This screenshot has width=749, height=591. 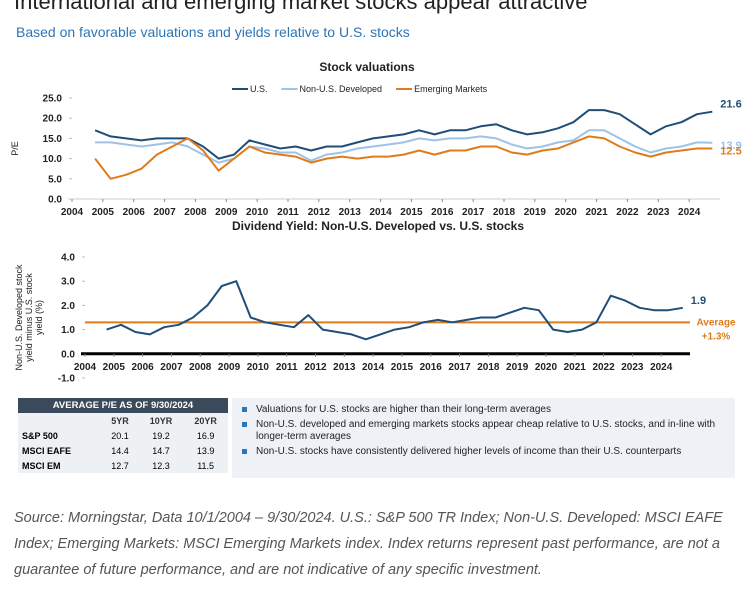 I want to click on average-label: Average, so click(x=716, y=322).